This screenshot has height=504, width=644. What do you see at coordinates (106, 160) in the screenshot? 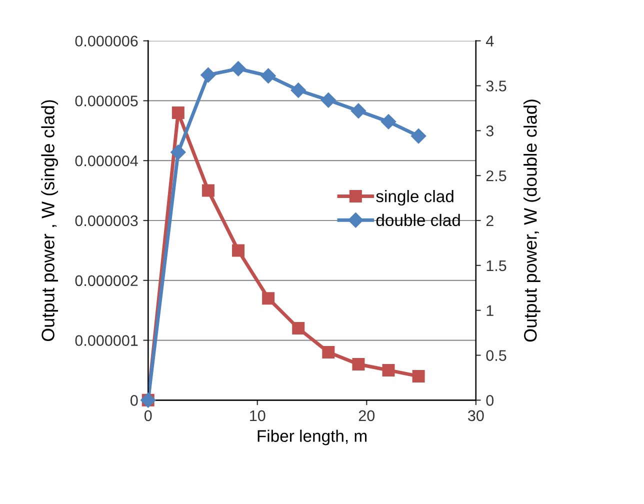
I see `y-tick-label: 0.000004` at bounding box center [106, 160].